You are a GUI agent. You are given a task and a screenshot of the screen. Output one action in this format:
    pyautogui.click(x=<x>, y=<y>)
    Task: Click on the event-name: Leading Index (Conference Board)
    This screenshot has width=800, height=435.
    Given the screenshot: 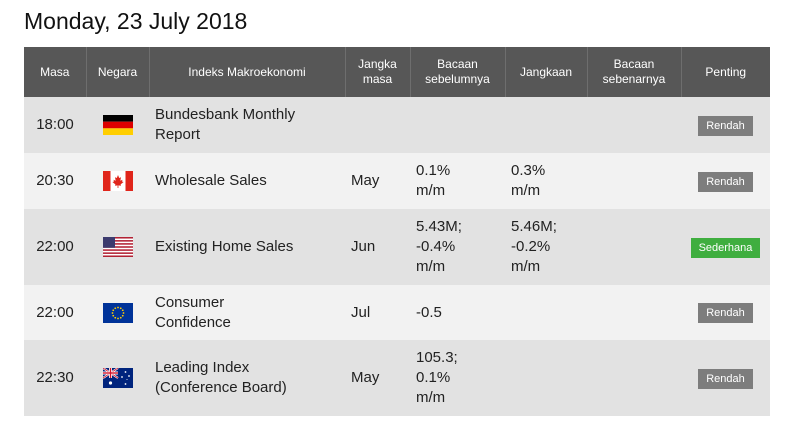 What is the action you would take?
    pyautogui.click(x=247, y=378)
    